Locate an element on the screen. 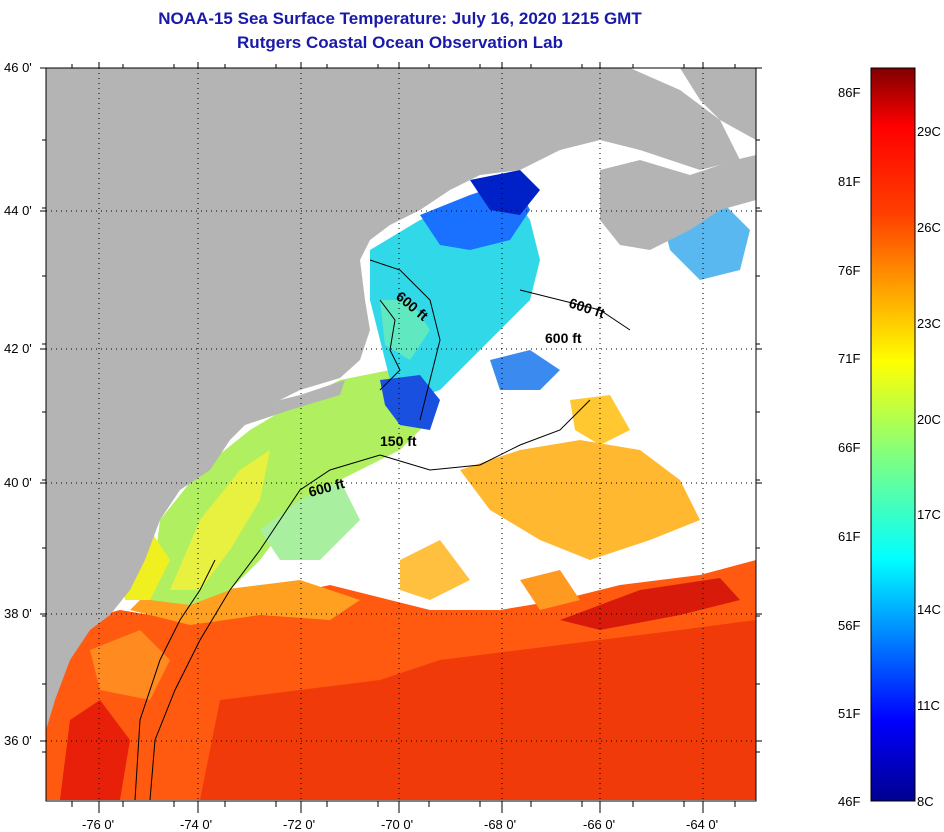 The width and height of the screenshot is (944, 832). colorbar-f-label: 61F is located at coordinates (849, 536).